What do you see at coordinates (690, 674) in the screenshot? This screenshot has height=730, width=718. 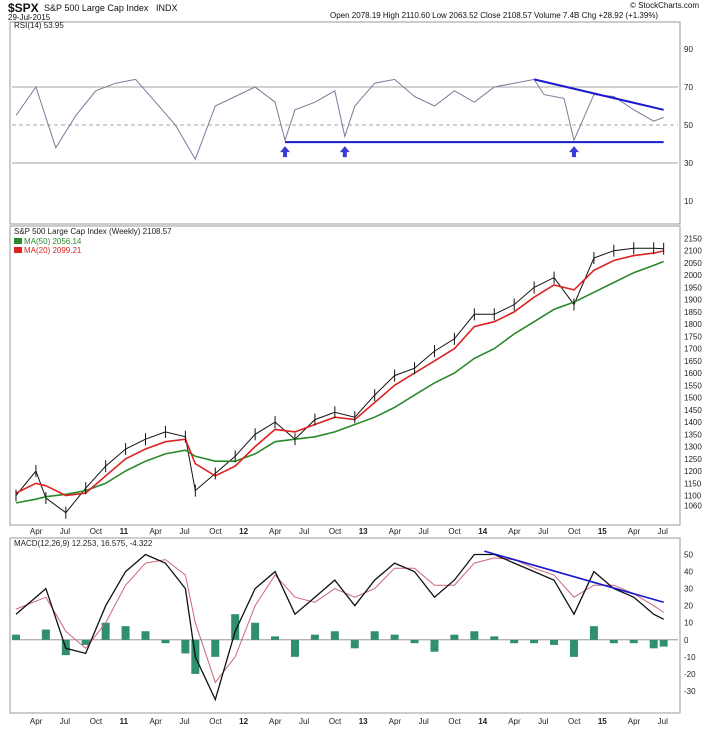 I see `macd-tick-label: -20` at bounding box center [690, 674].